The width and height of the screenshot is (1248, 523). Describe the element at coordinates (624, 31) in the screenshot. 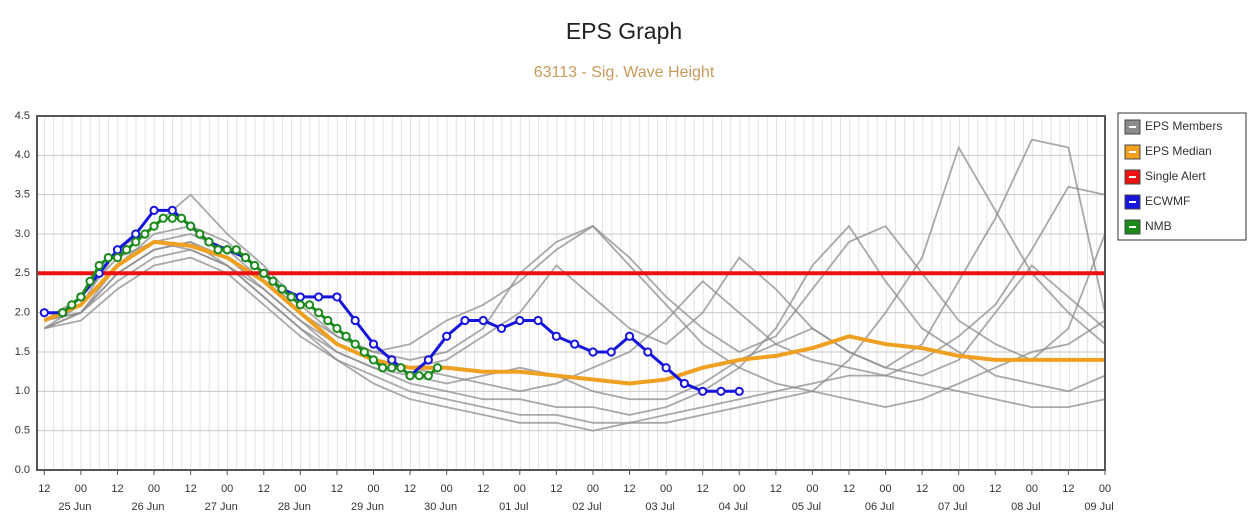

I see `chart-title: EPS Graph` at that location.